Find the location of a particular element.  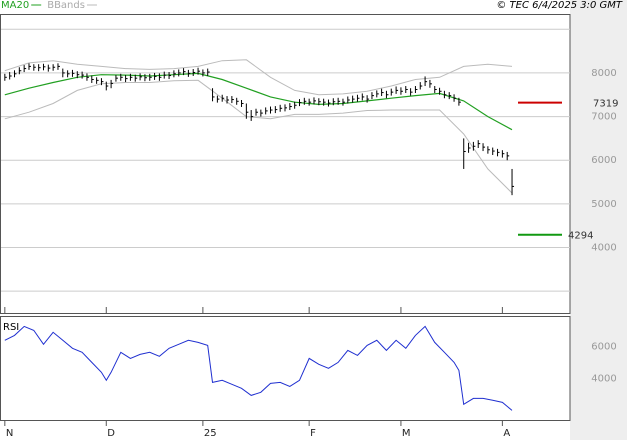

x-tick-label: A is located at coordinates (506, 433).